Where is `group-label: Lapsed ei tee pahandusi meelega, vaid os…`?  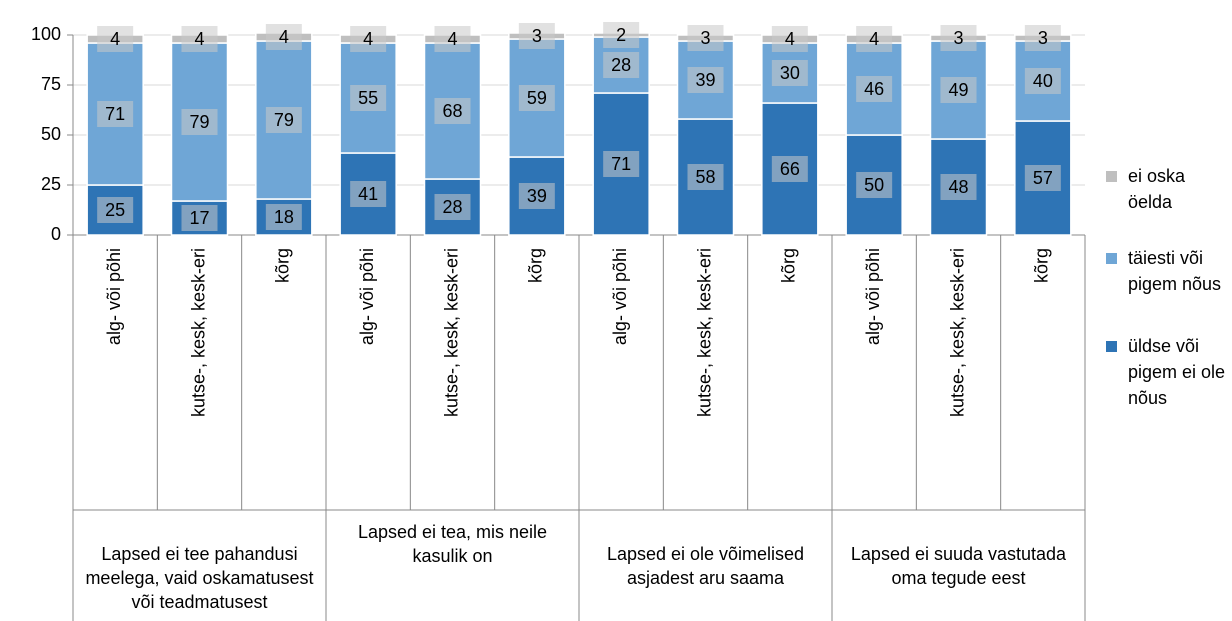
group-label: Lapsed ei tee pahandusi meelega, vaid os… is located at coordinates (199, 578).